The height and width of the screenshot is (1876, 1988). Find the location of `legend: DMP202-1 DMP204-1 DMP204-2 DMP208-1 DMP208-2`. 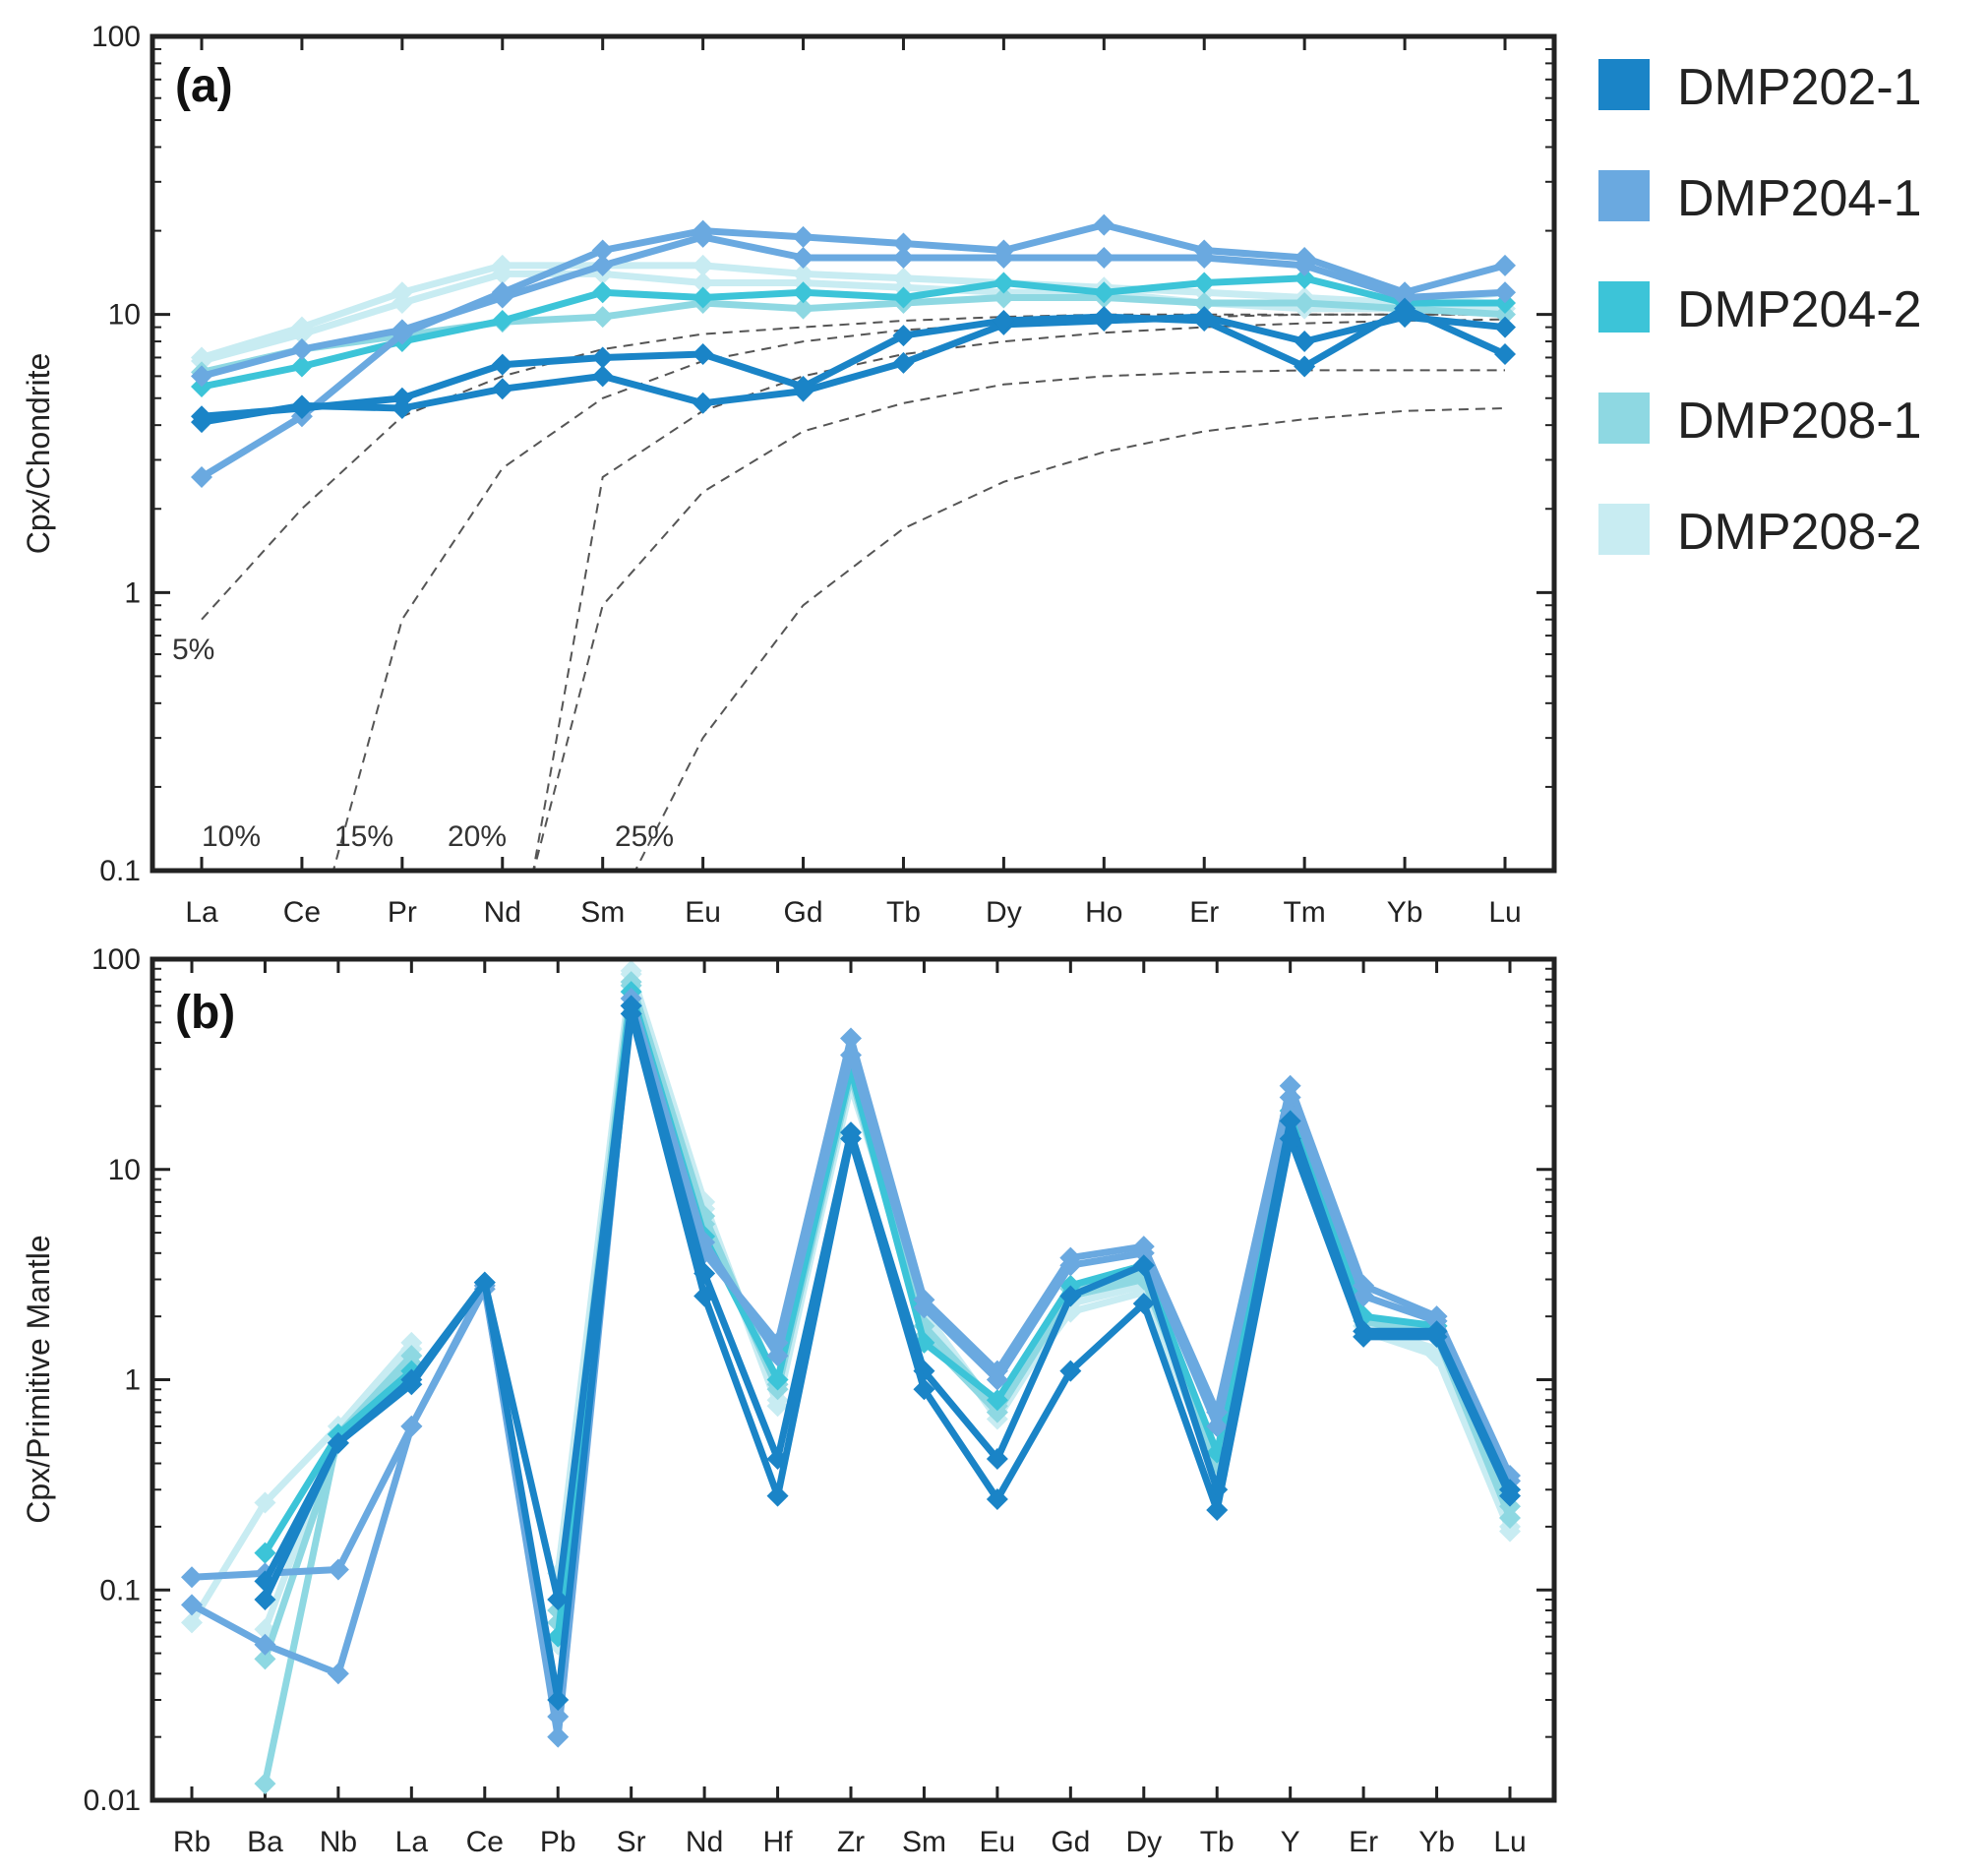

legend: DMP202-1 DMP204-1 DMP204-2 DMP208-1 DMP208-2 is located at coordinates (1760, 310).